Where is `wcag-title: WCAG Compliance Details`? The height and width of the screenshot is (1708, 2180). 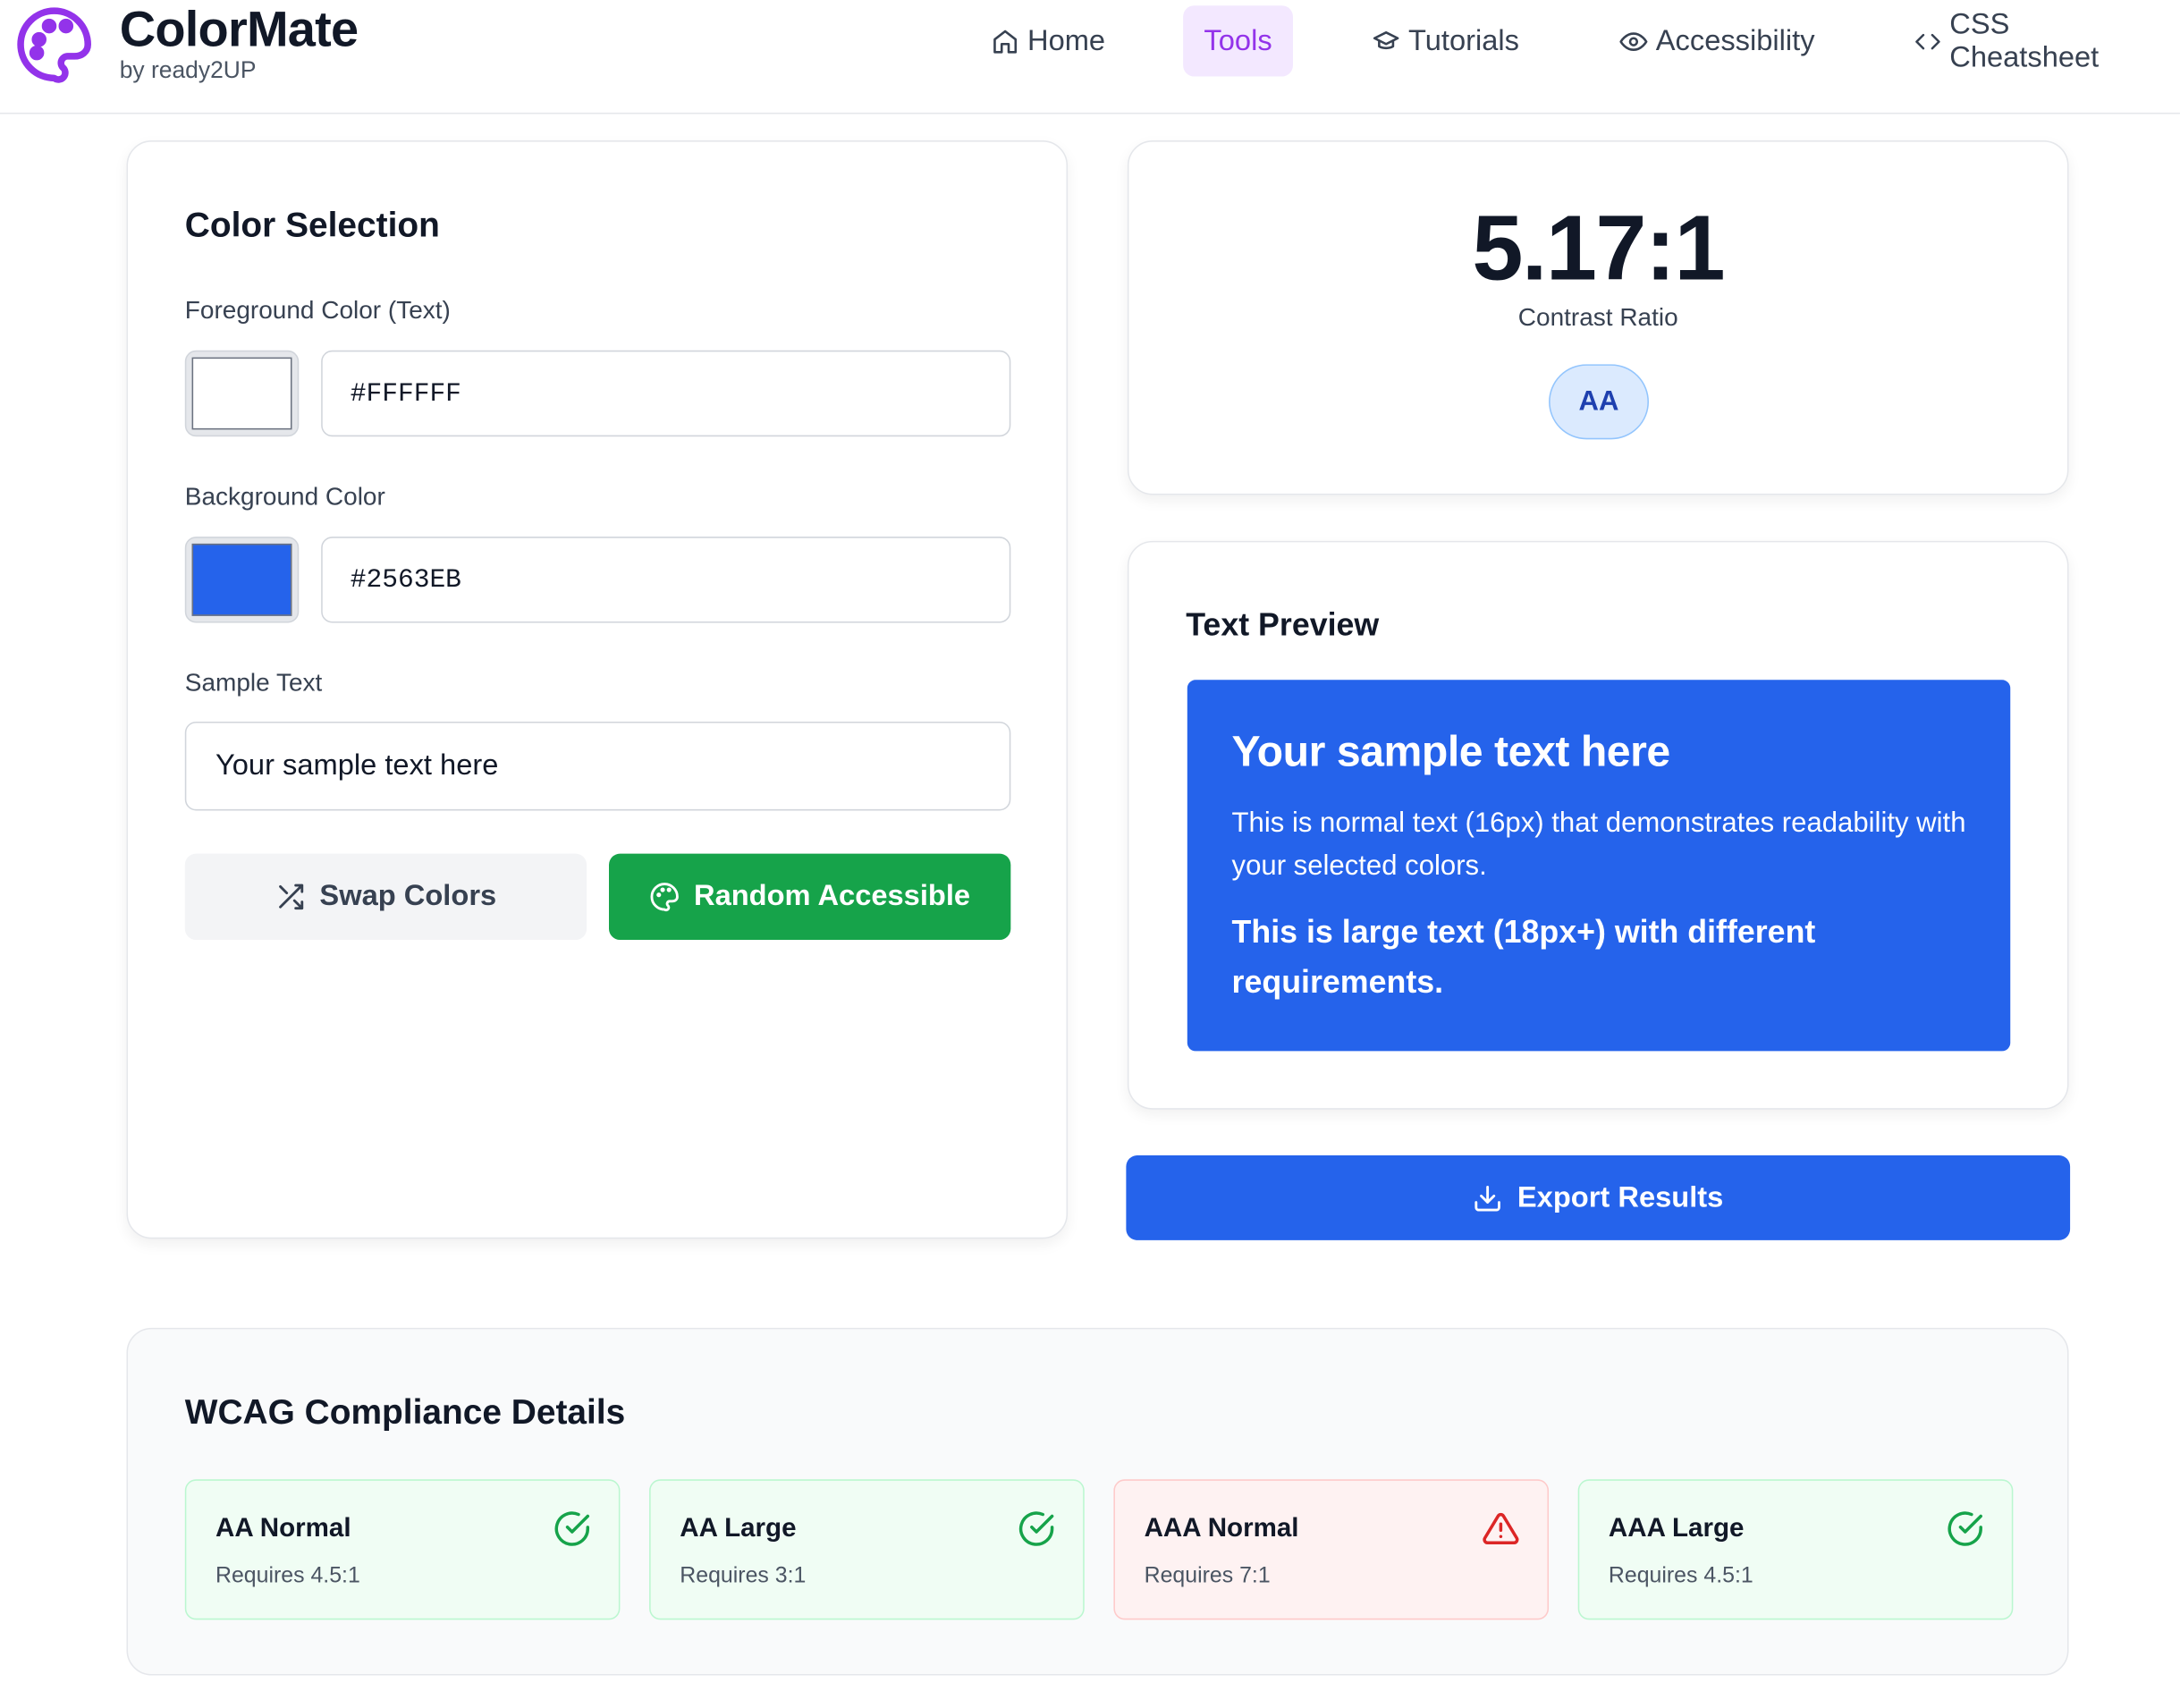 wcag-title: WCAG Compliance Details is located at coordinates (405, 1412).